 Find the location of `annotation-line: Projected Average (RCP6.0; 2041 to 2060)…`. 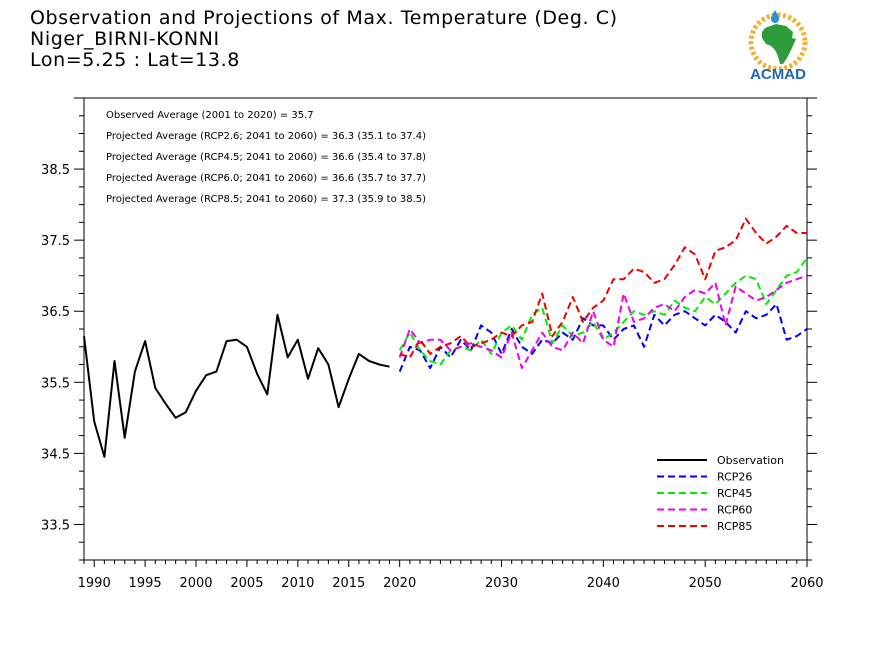

annotation-line: Projected Average (RCP6.0; 2041 to 2060)… is located at coordinates (266, 178).